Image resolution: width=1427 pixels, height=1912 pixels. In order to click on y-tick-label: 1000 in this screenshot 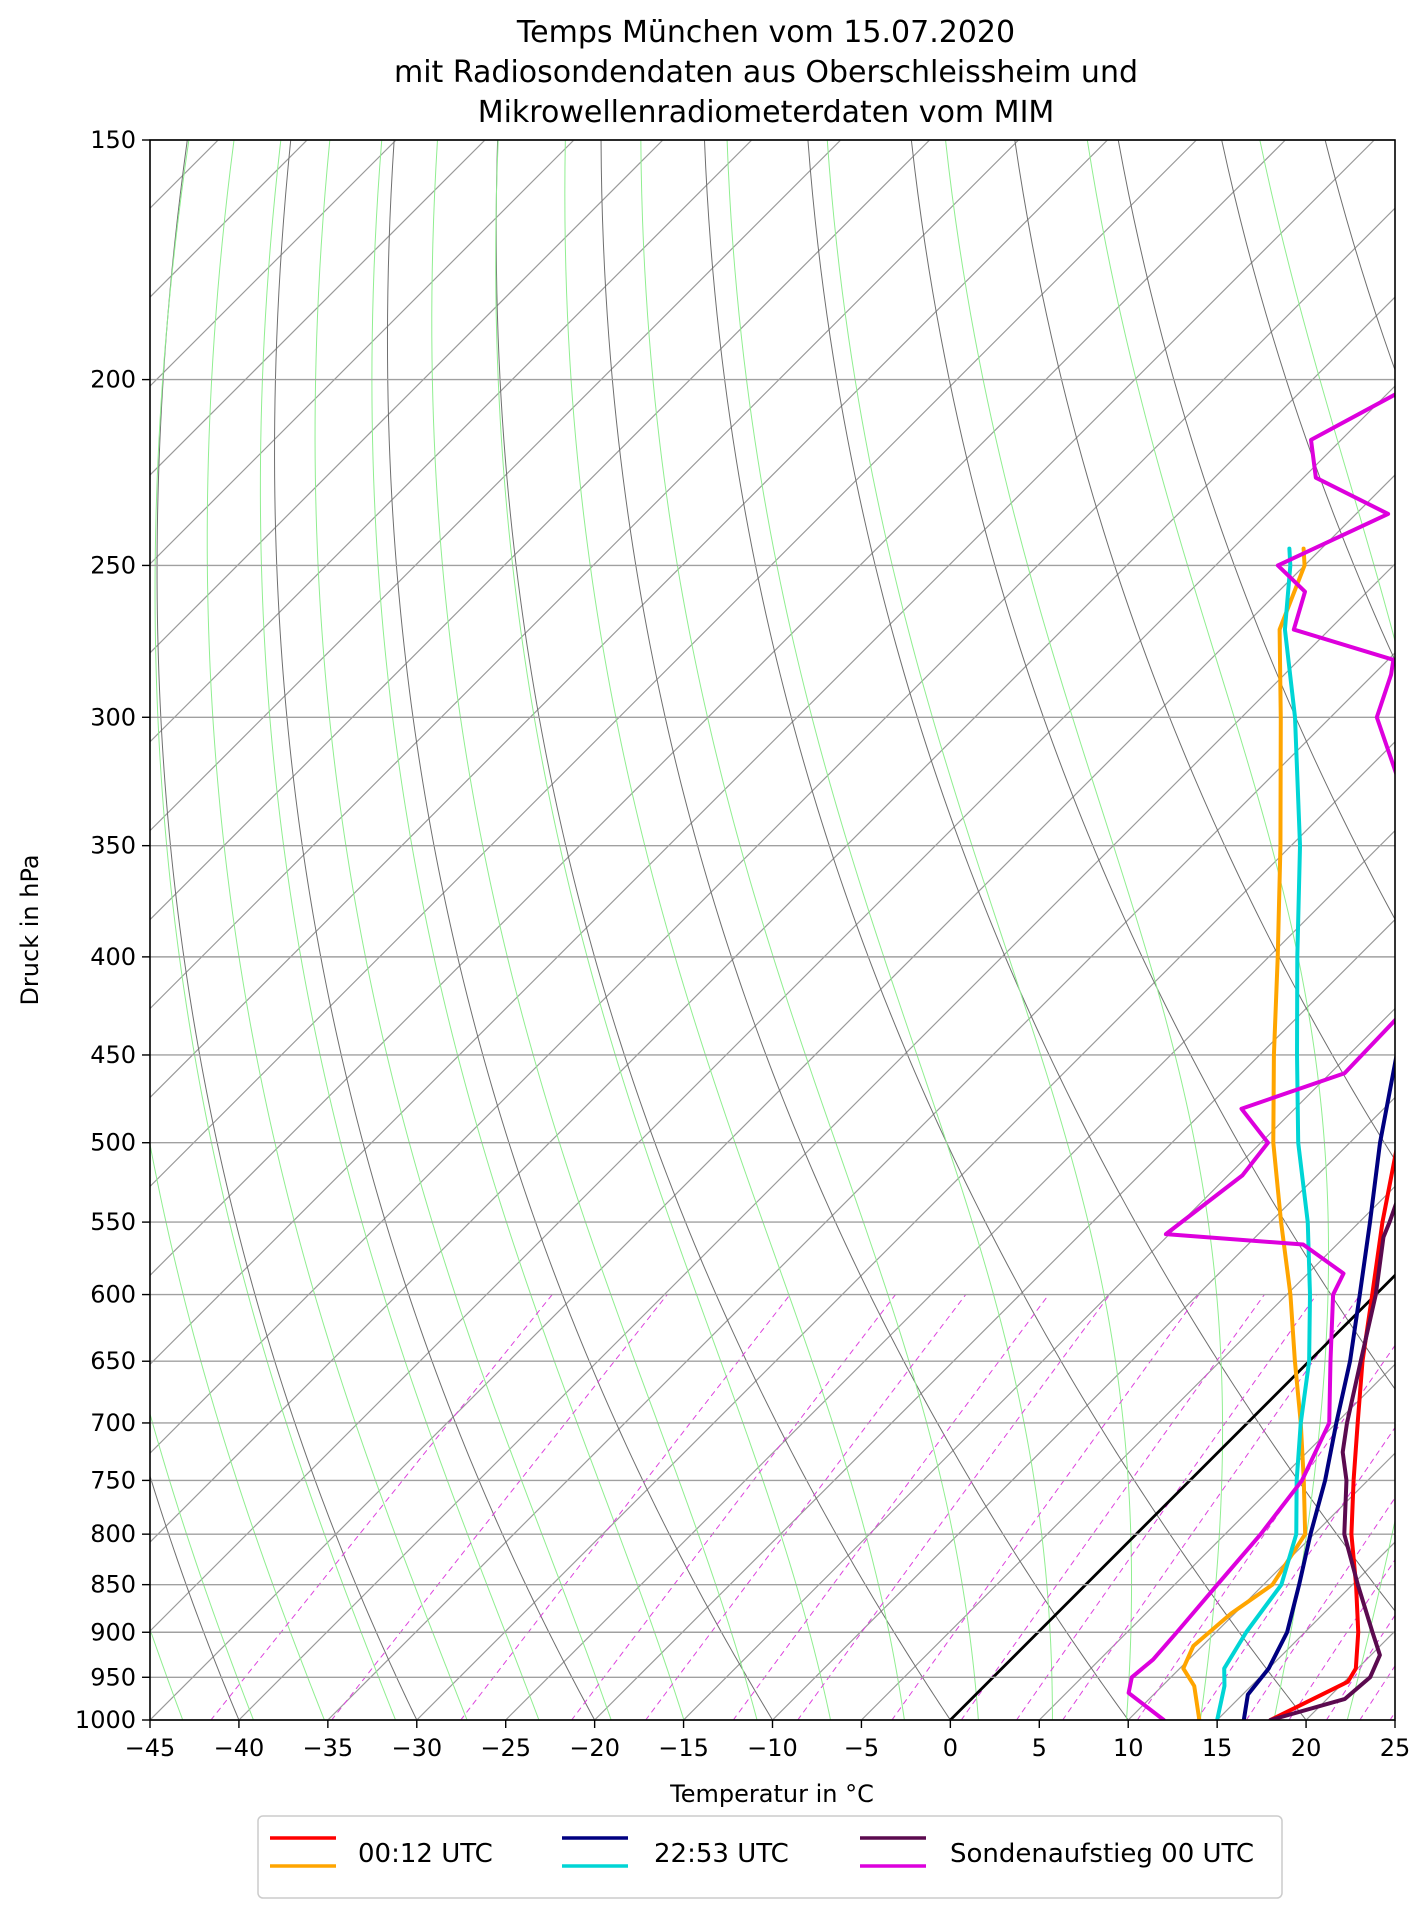, I will do `click(105, 1720)`.